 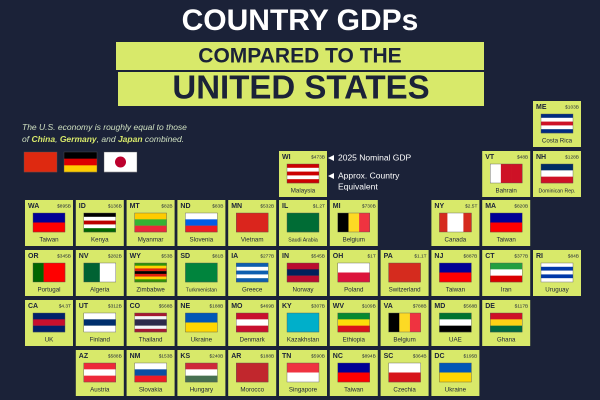 I want to click on state-gdp: $2.5T, so click(x=471, y=206).